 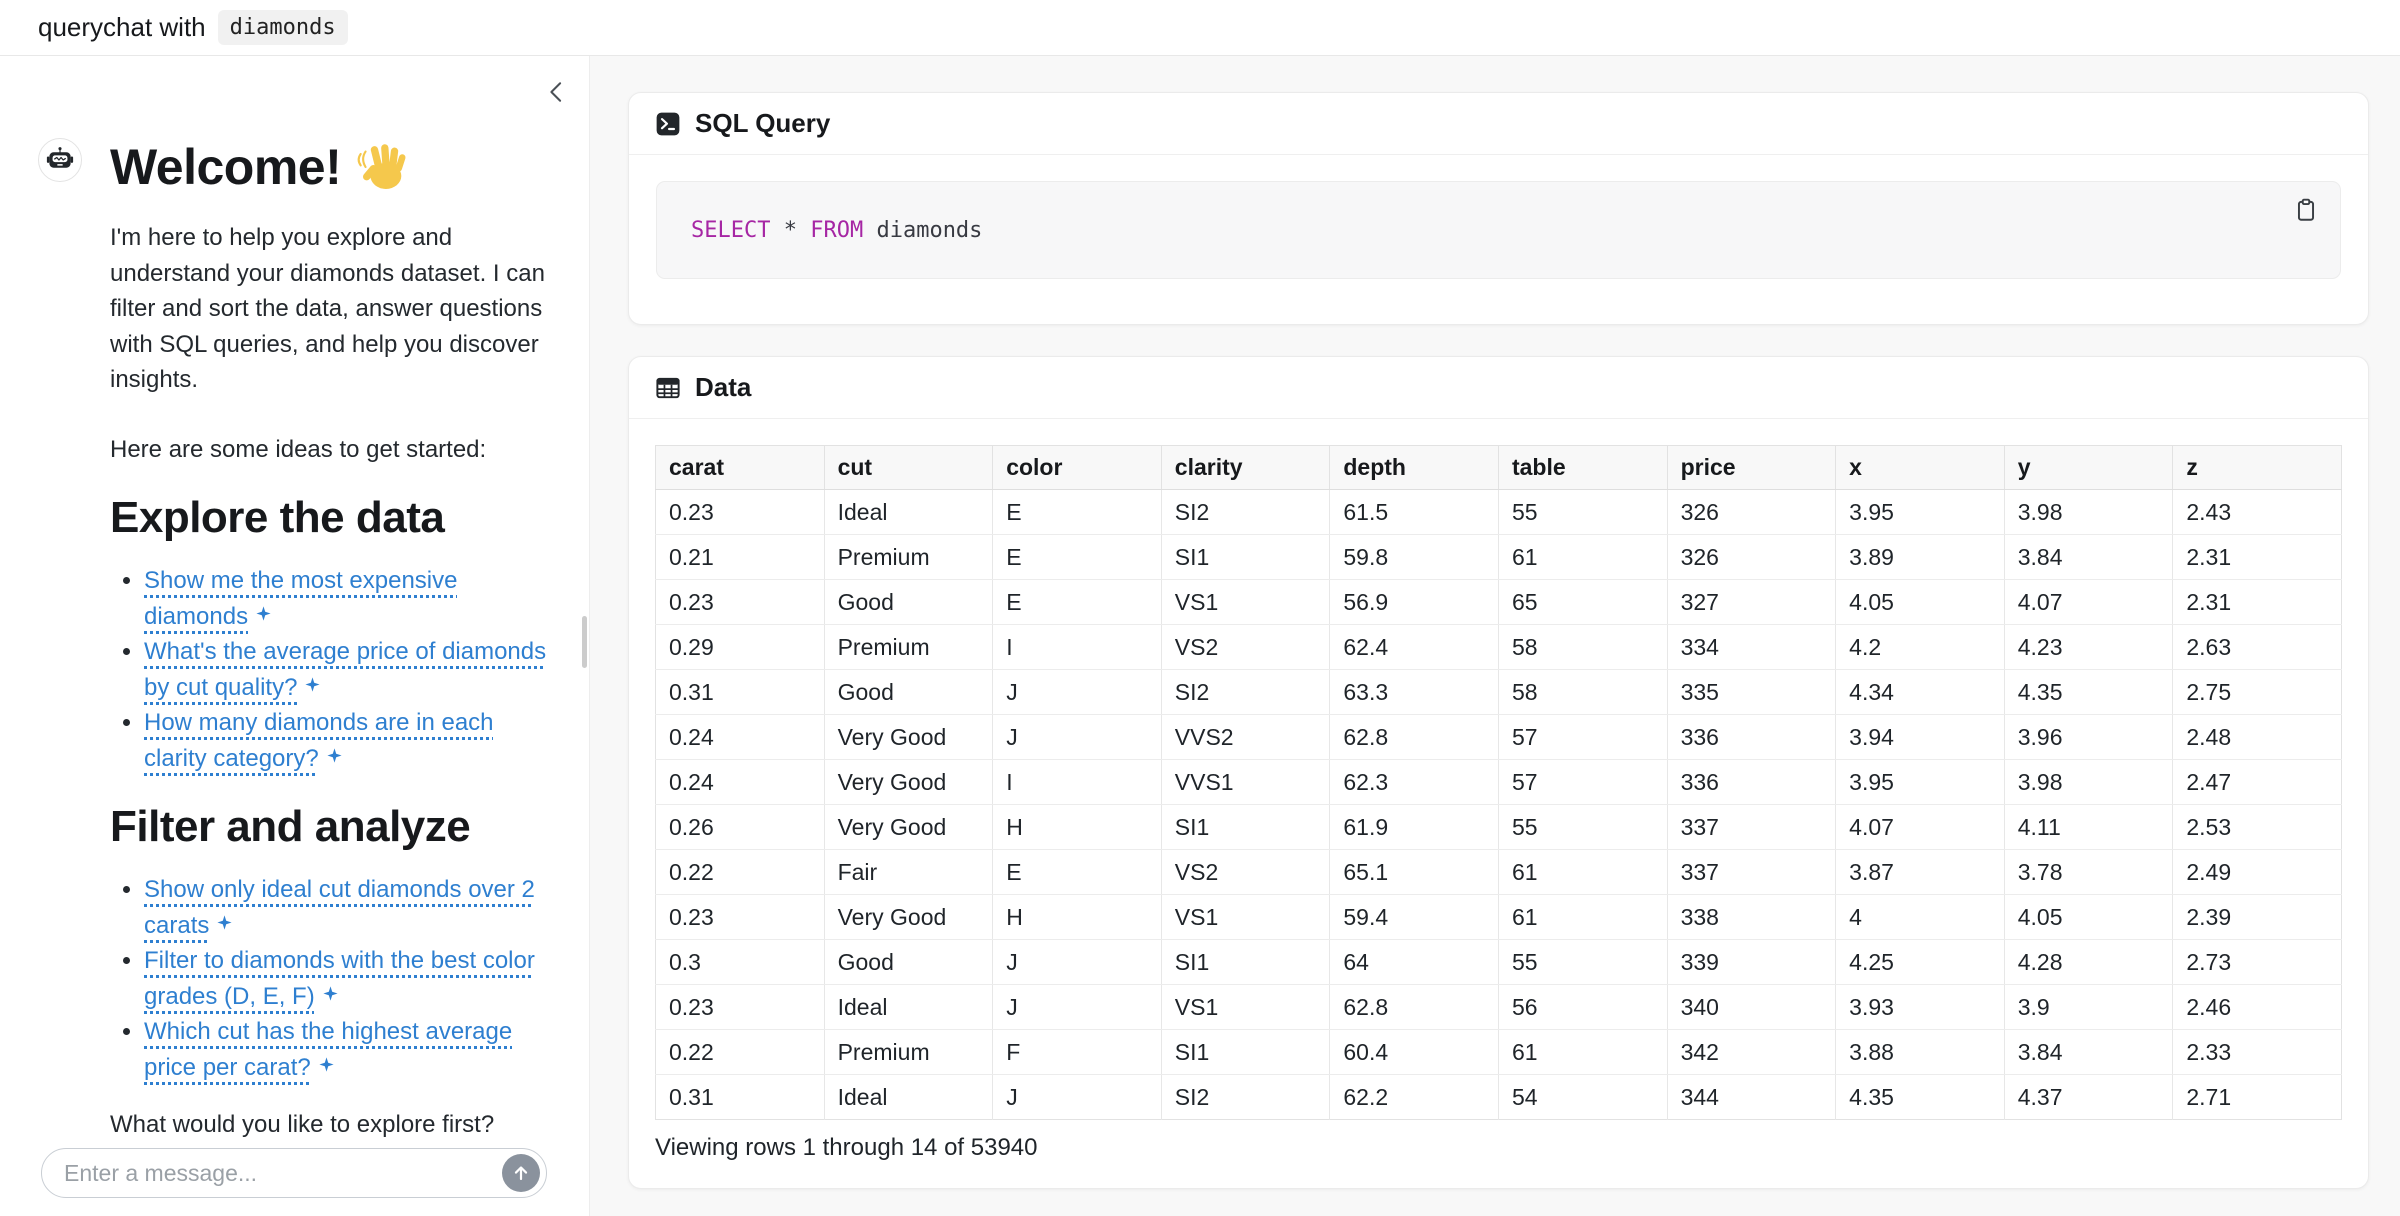 I want to click on table-cell: 4.11, so click(x=2089, y=827).